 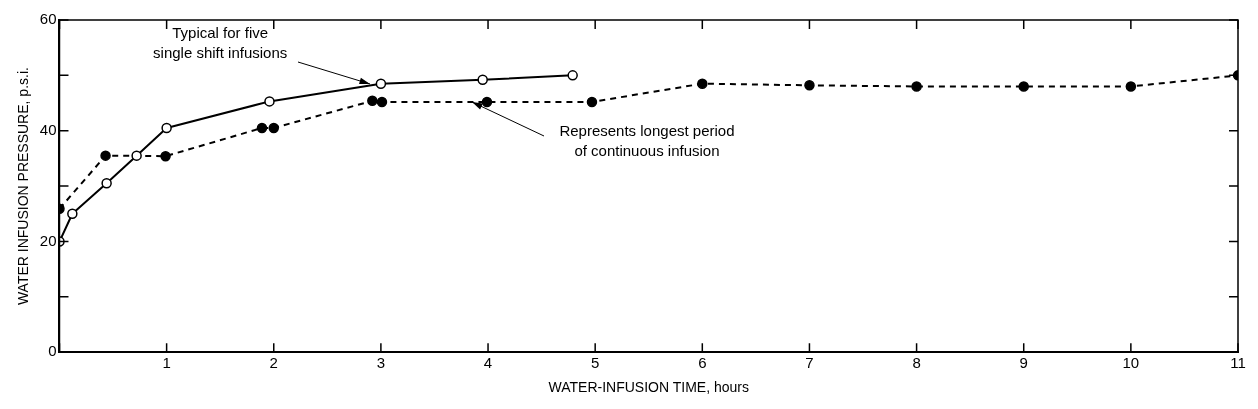 What do you see at coordinates (809, 363) in the screenshot?
I see `x-tick-label: 7` at bounding box center [809, 363].